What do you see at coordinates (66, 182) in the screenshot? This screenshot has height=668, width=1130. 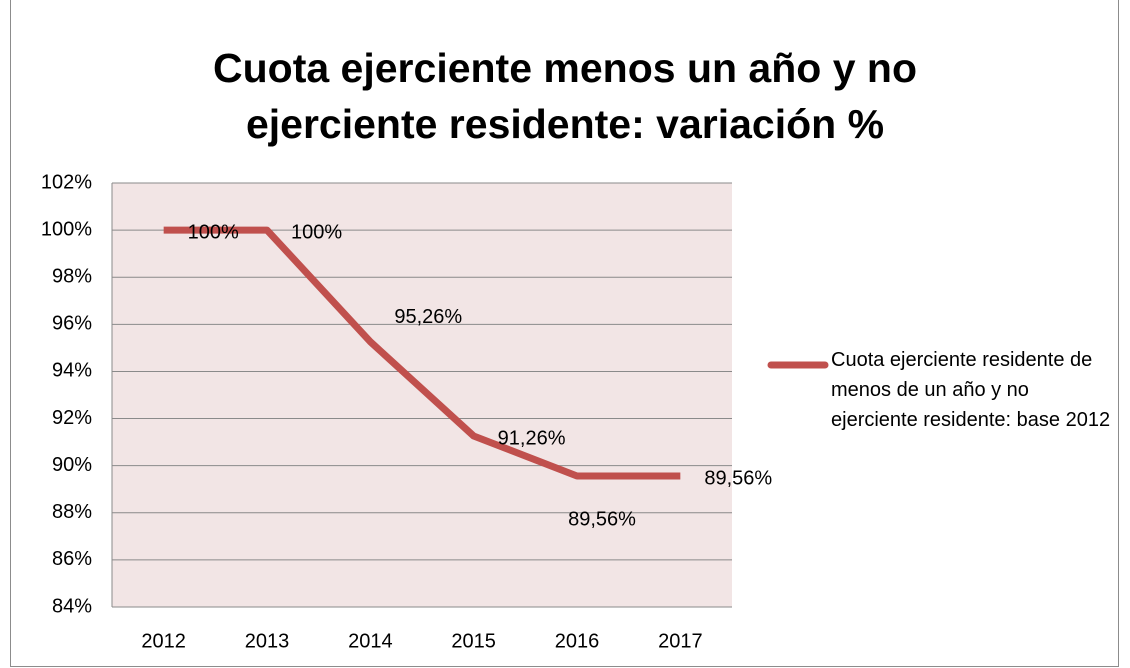 I see `y-tick-label: 102%` at bounding box center [66, 182].